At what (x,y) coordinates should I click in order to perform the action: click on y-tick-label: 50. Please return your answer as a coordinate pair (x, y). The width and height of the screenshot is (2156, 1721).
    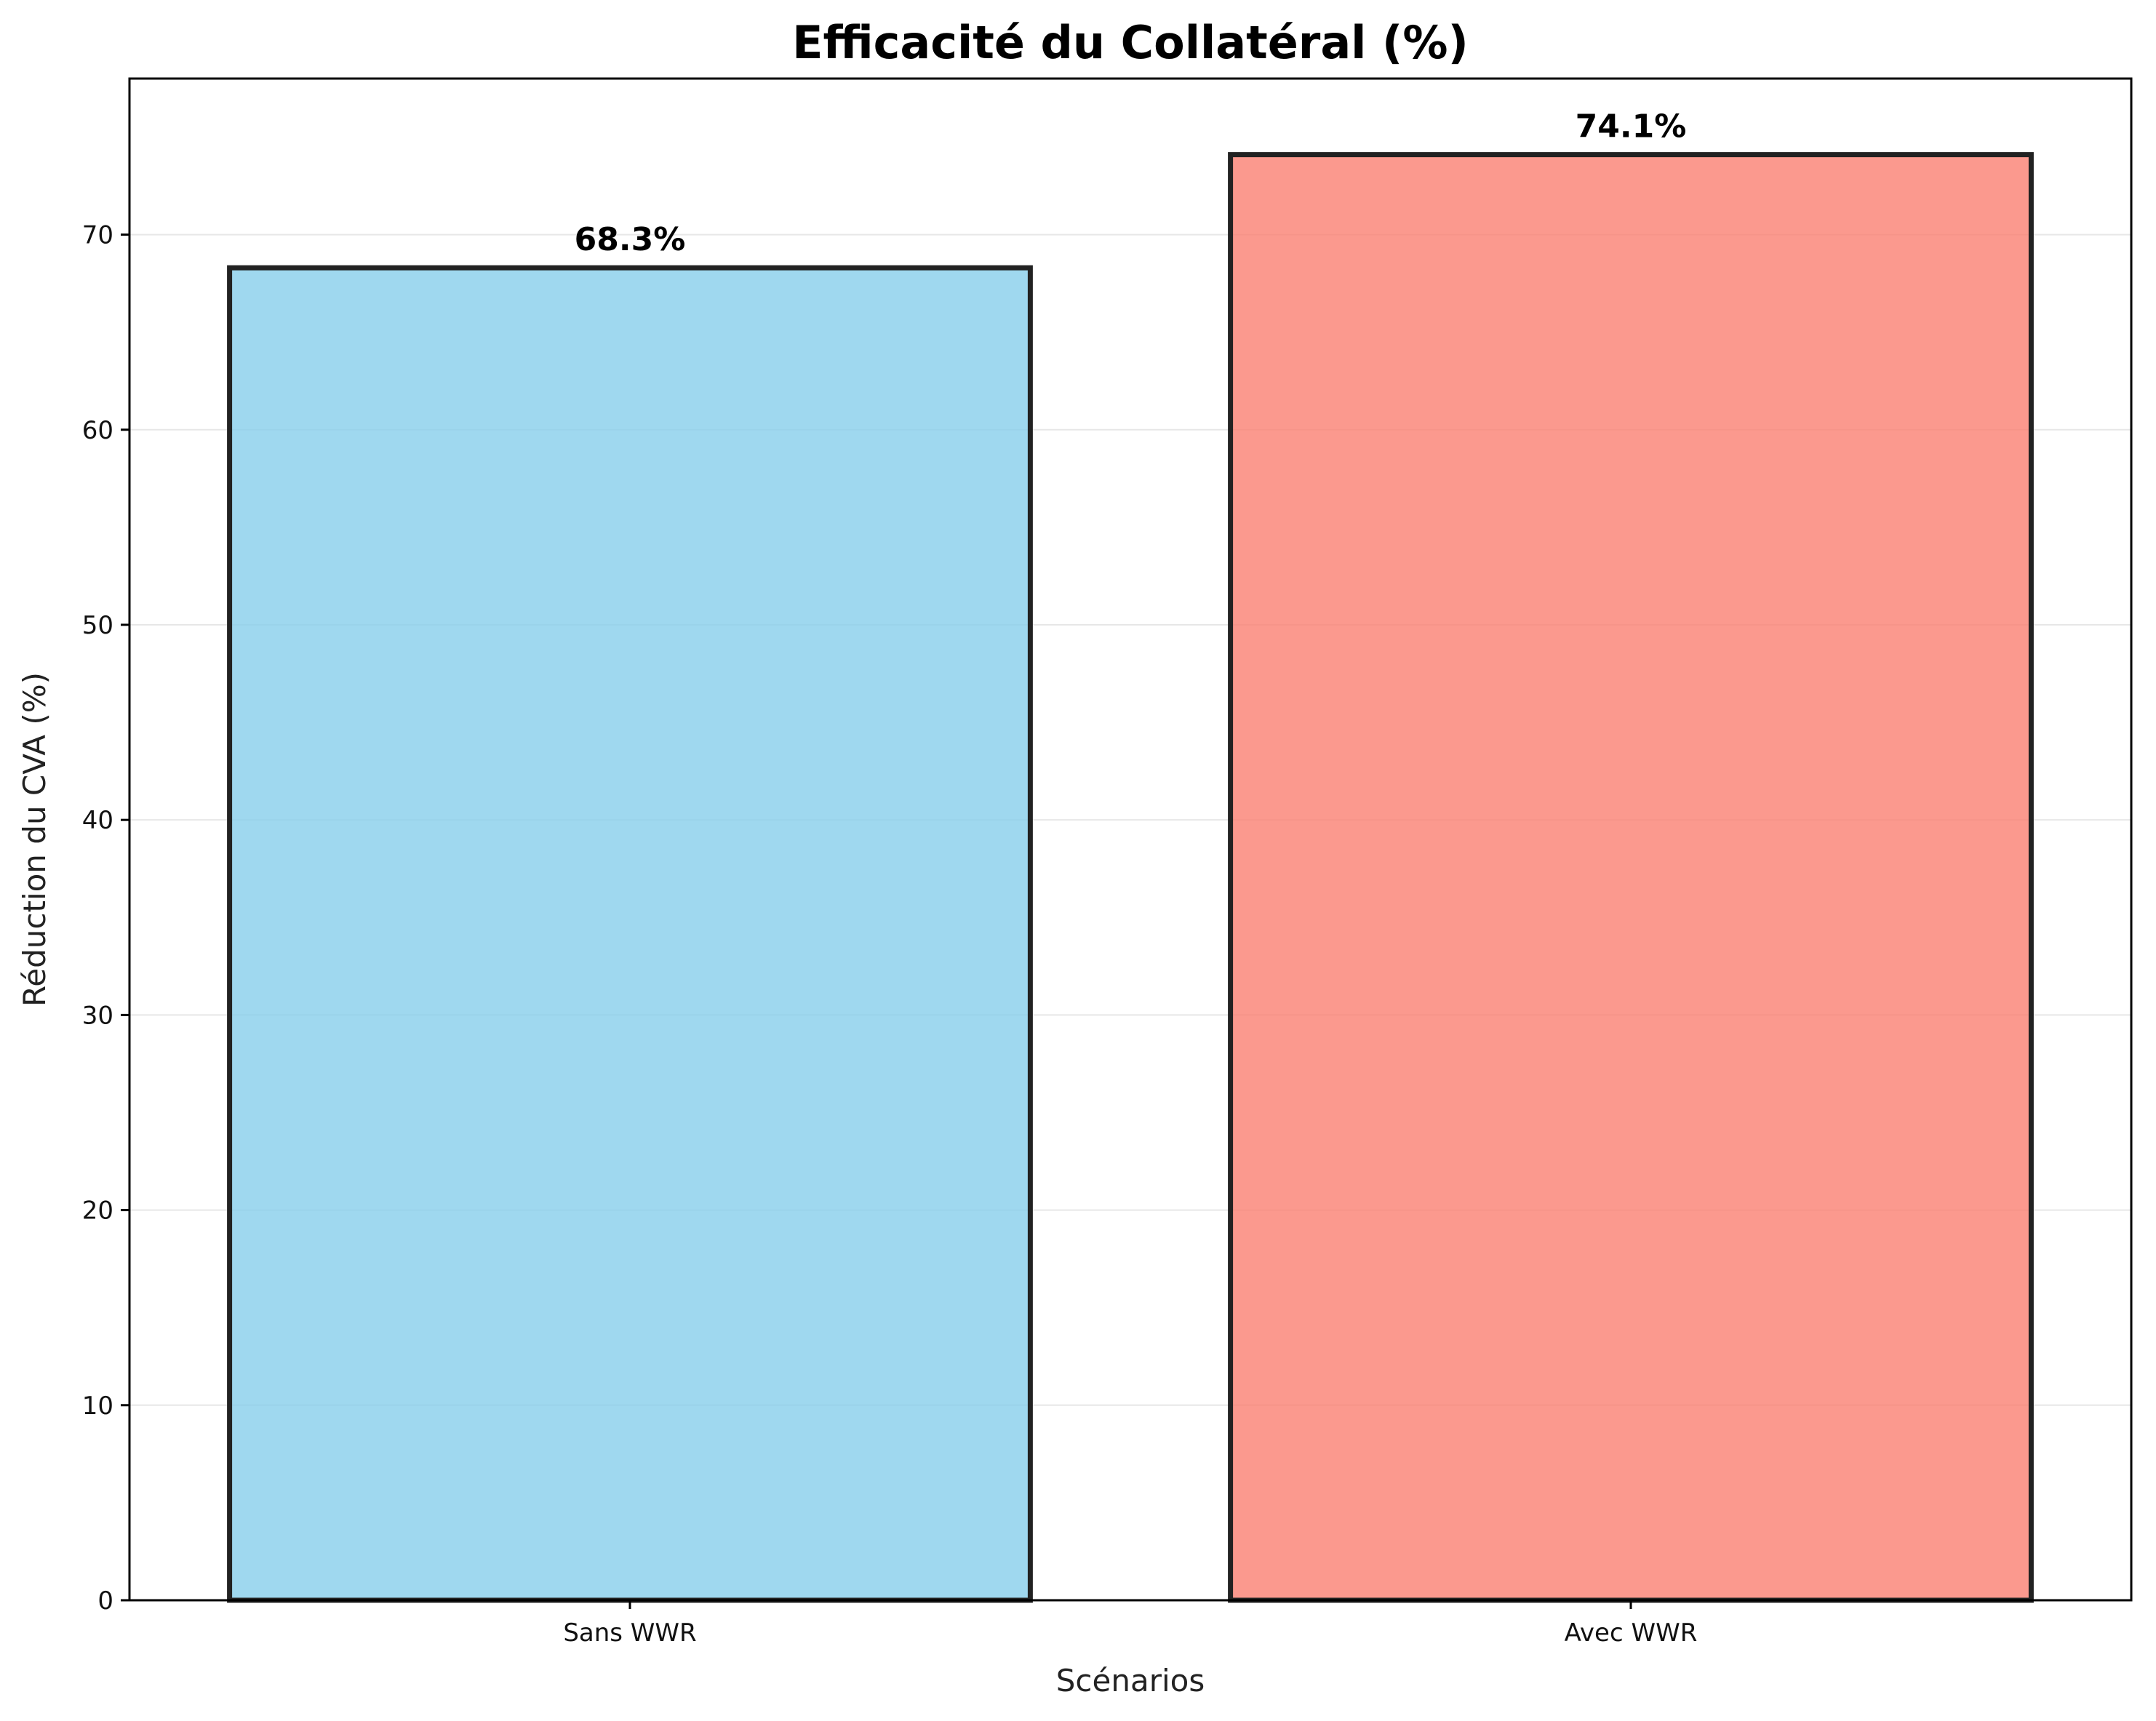
    Looking at the image, I should click on (98, 626).